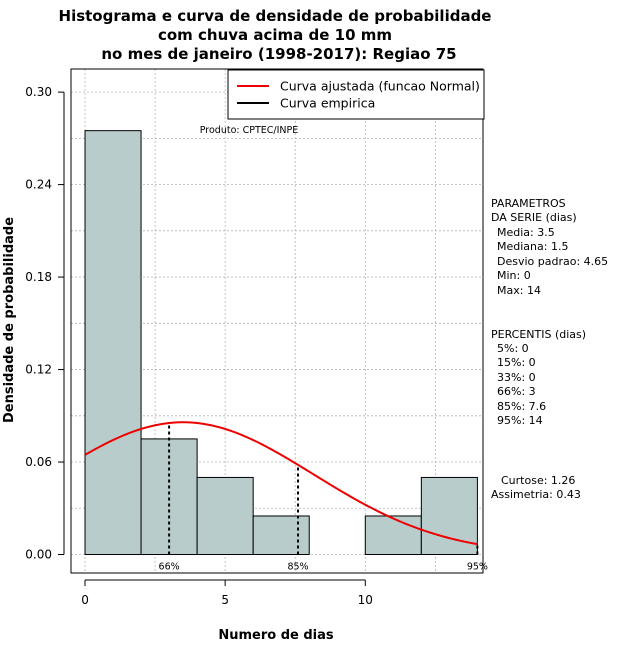  What do you see at coordinates (169, 567) in the screenshot?
I see `percentile-label-66: 66%` at bounding box center [169, 567].